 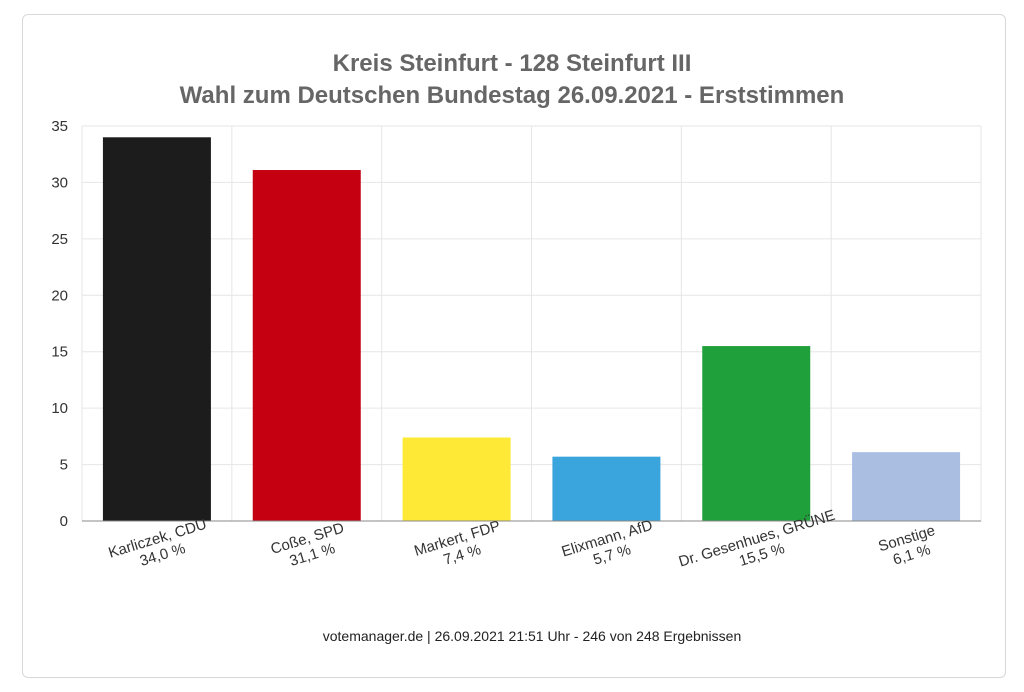 I want to click on y-tick-label: 10, so click(x=59, y=408).